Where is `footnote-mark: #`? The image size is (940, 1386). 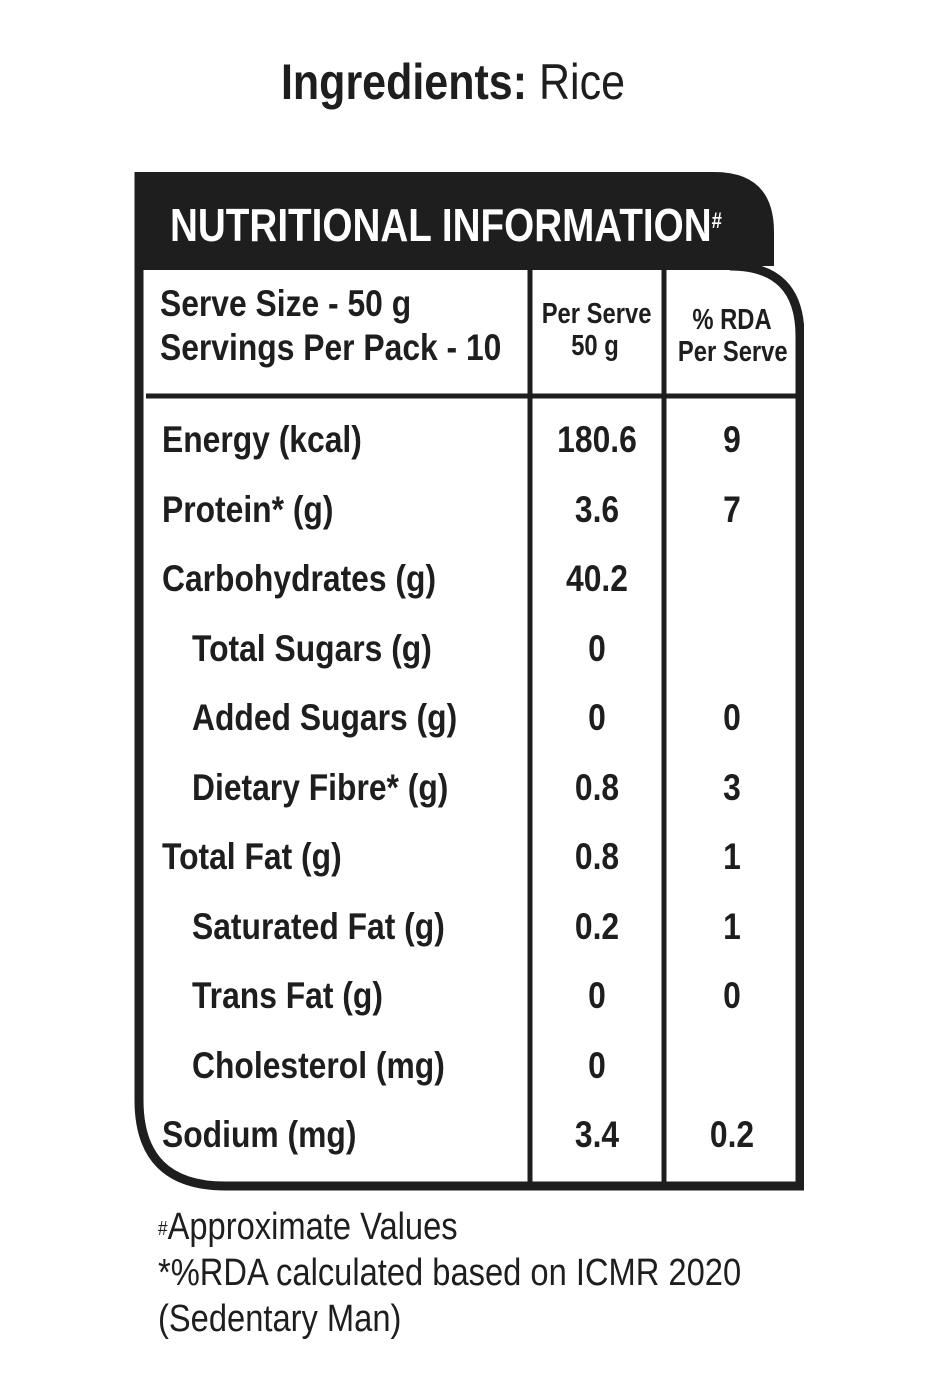 footnote-mark: # is located at coordinates (163, 1229).